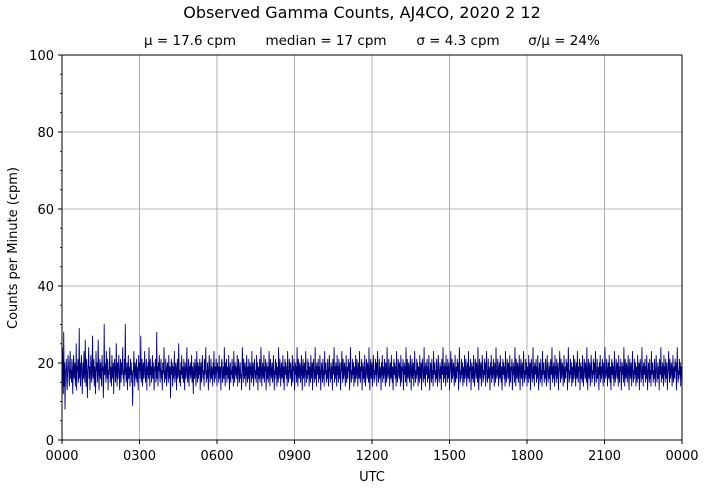  What do you see at coordinates (45, 133) in the screenshot?
I see `y-tick-label: 80` at bounding box center [45, 133].